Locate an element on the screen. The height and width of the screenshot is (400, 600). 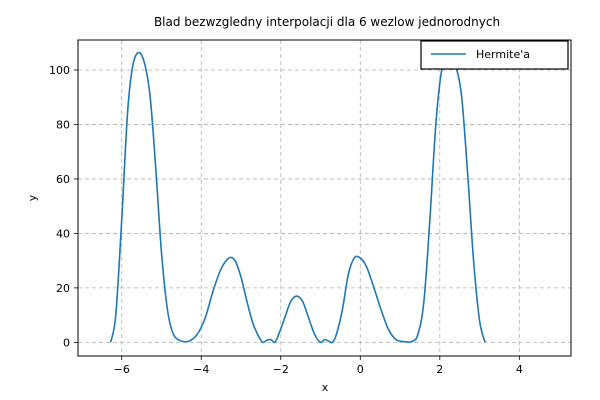
y-tick-label: 20 is located at coordinates (63, 288).